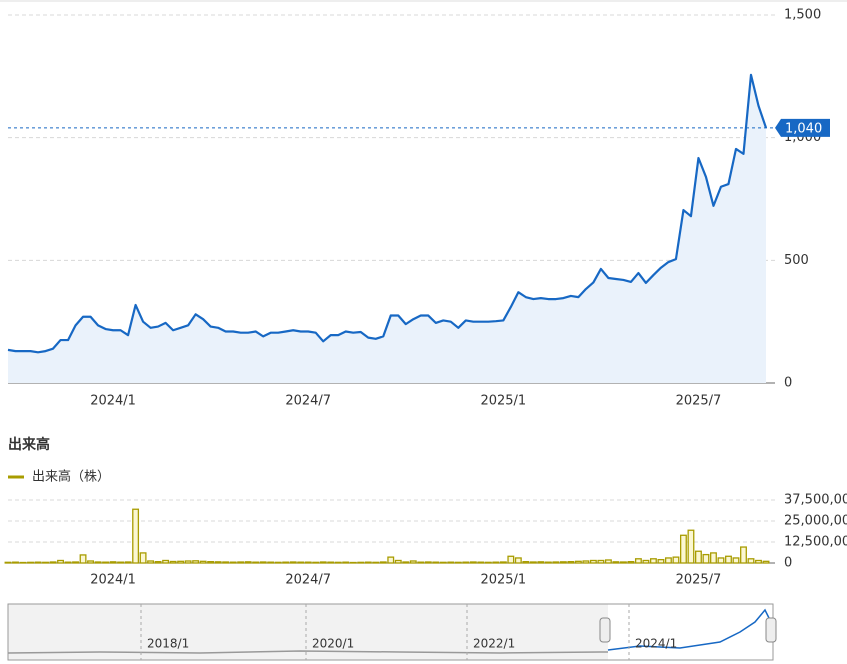  What do you see at coordinates (423, 1) in the screenshot?
I see `top-border` at bounding box center [423, 1].